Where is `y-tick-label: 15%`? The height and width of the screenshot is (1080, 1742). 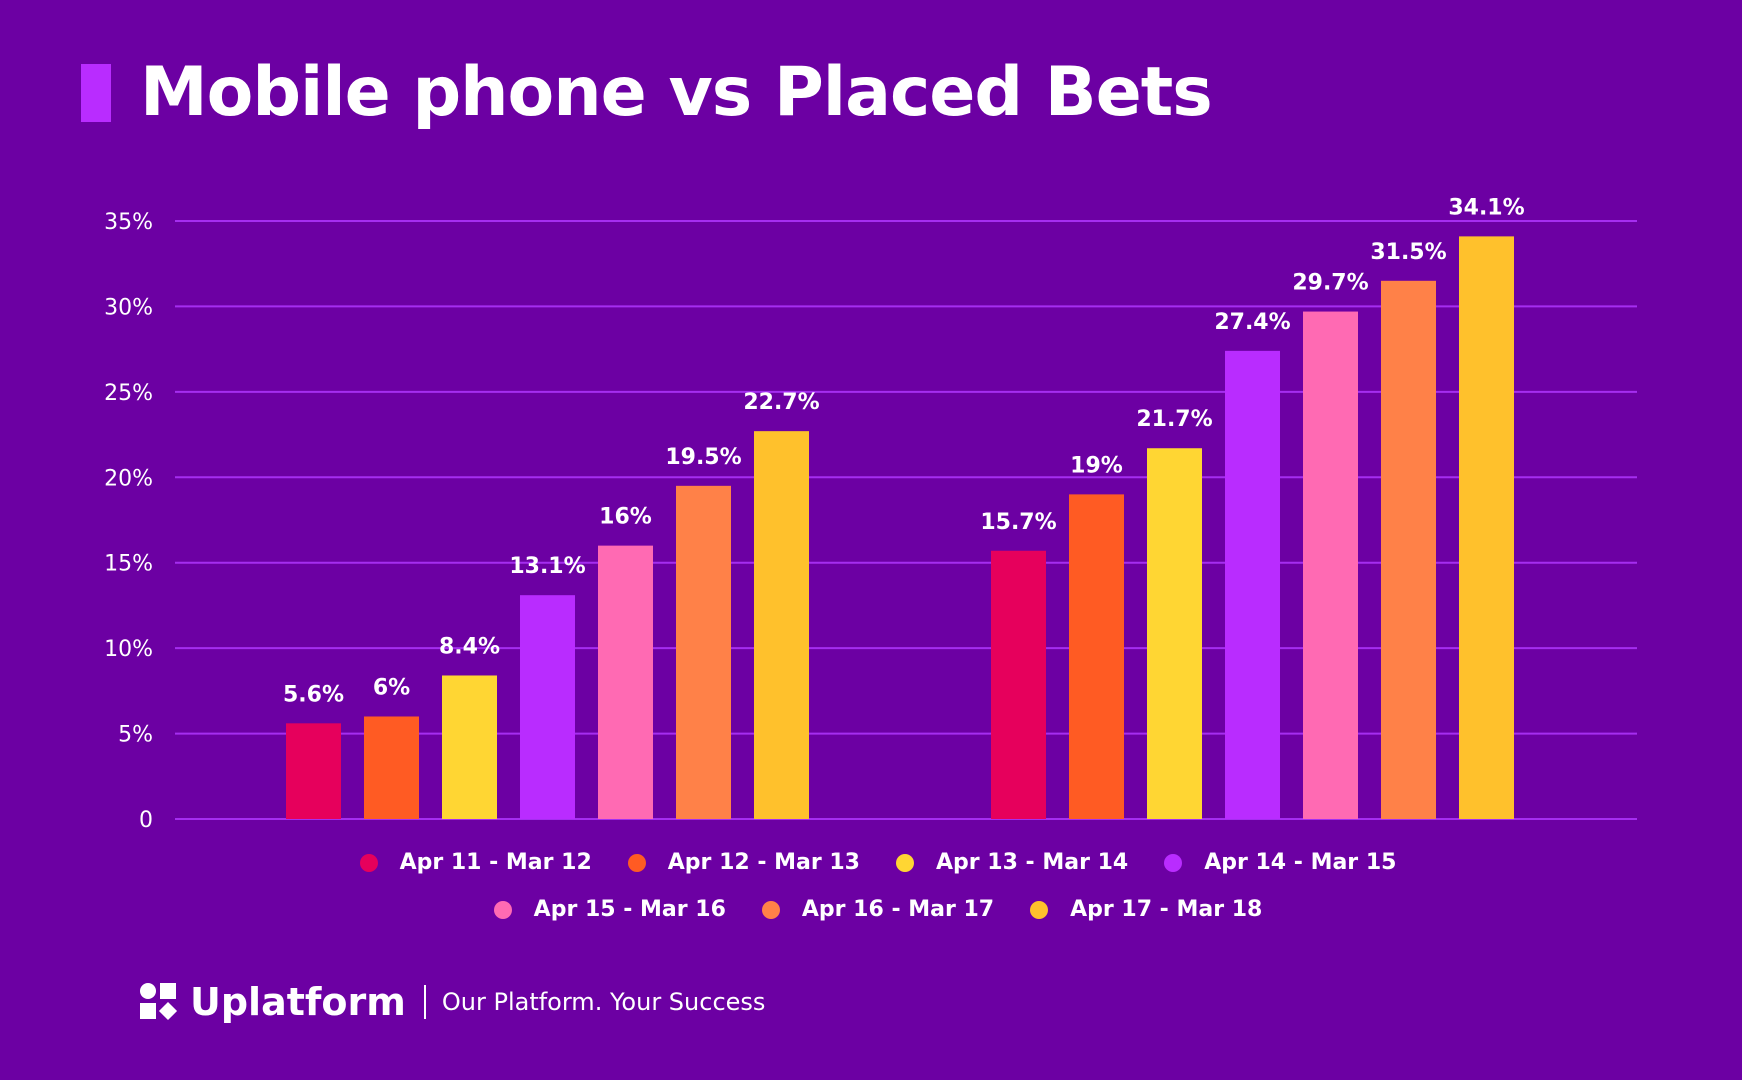
y-tick-label: 15% is located at coordinates (128, 564).